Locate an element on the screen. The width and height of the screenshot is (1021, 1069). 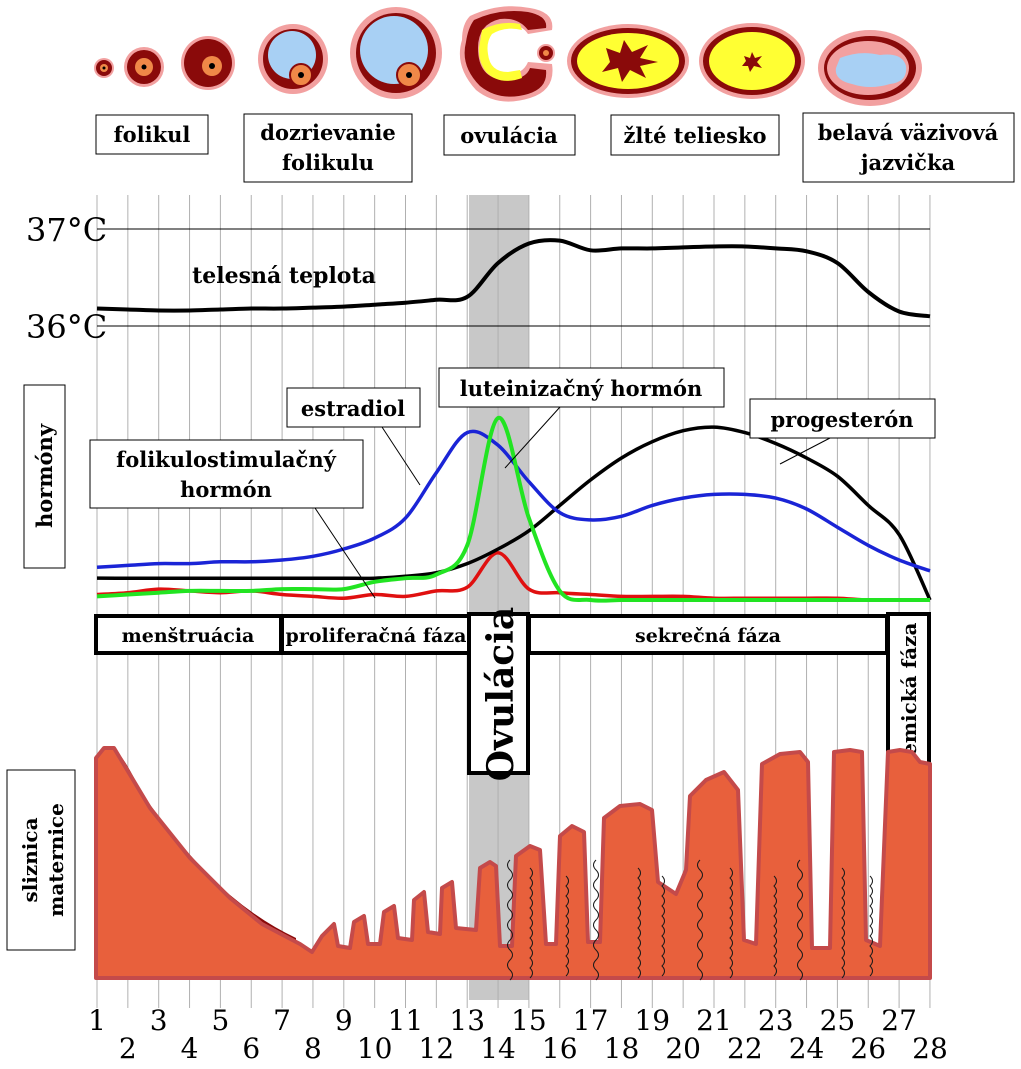
phase-box-ovulation is located at coordinates (498, 693).